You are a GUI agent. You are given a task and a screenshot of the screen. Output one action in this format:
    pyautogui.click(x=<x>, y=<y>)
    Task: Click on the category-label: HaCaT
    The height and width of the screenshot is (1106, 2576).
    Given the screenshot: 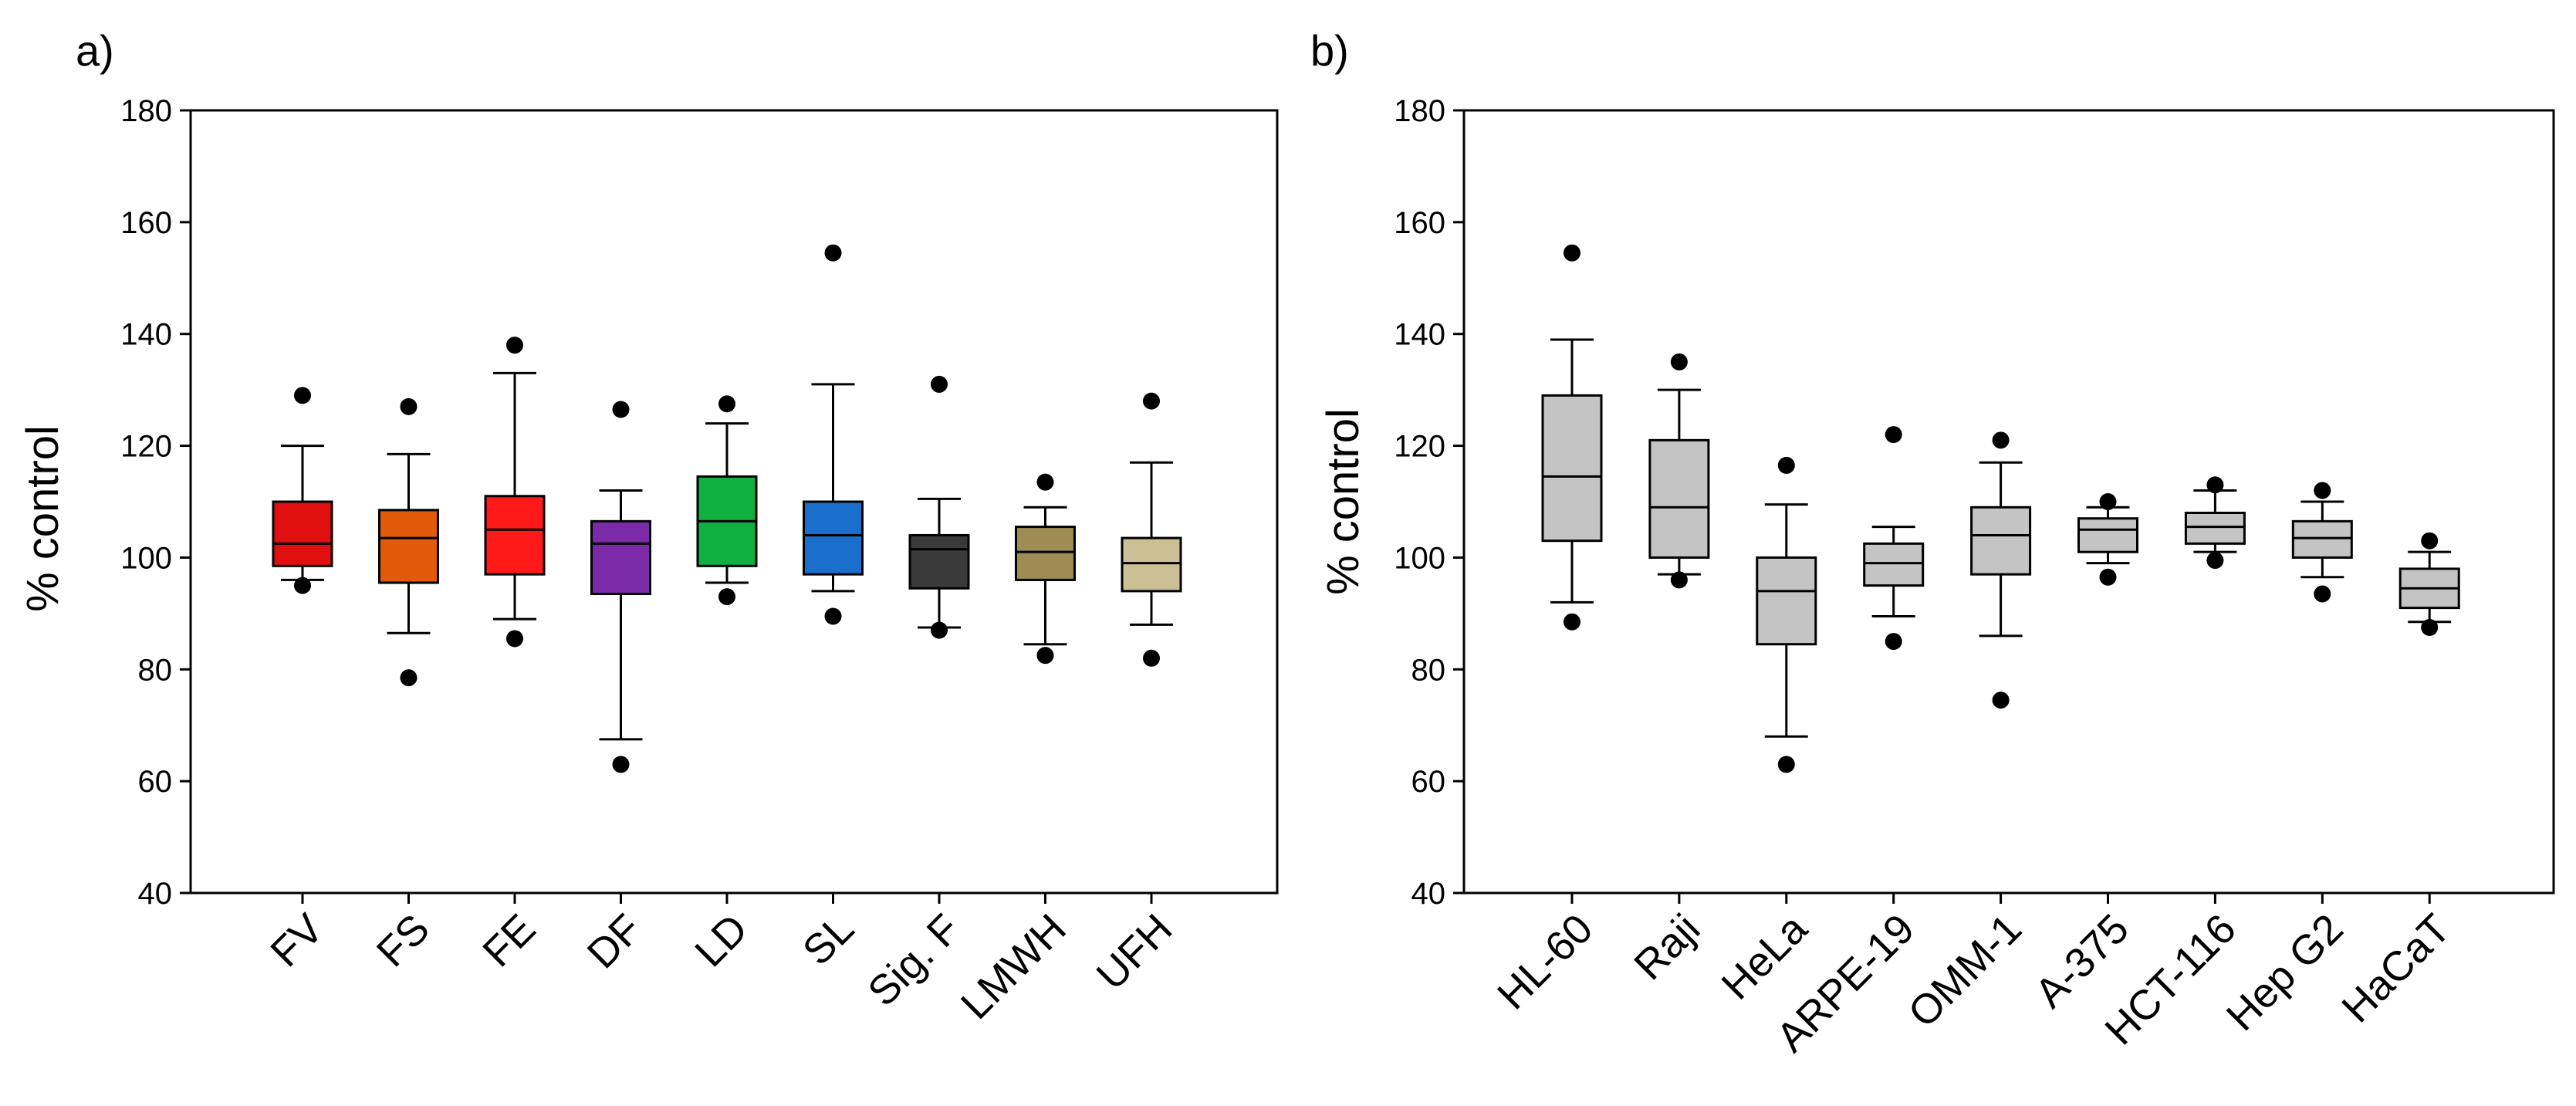 What is the action you would take?
    pyautogui.click(x=2396, y=968)
    